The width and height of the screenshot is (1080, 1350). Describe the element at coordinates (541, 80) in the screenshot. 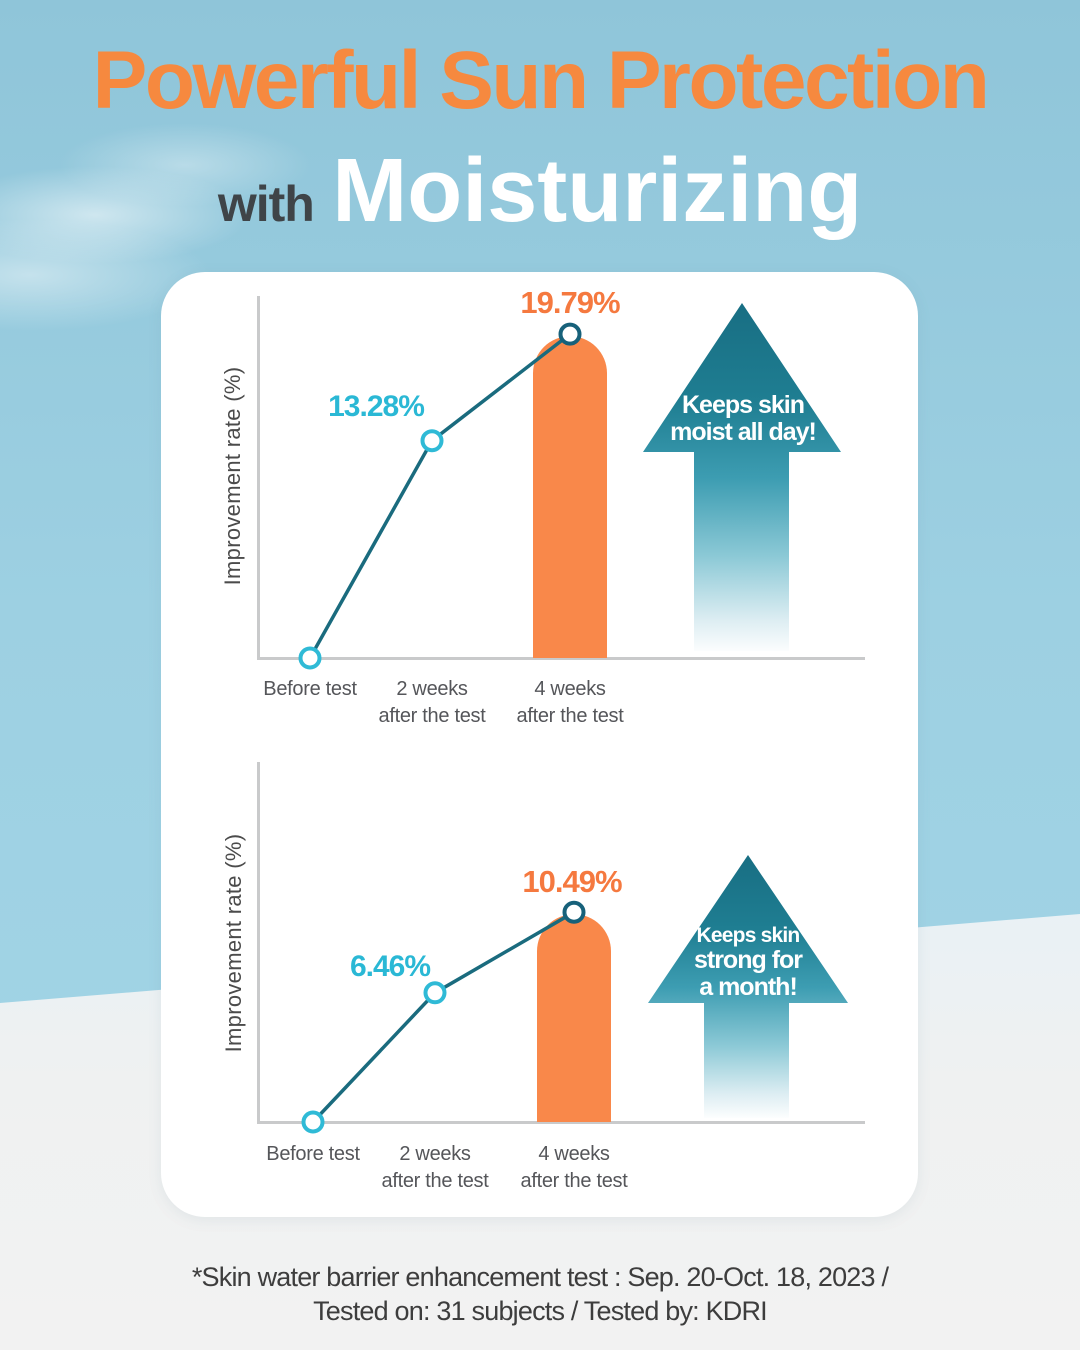

I see `page-title: Powerful Sun Protection` at that location.